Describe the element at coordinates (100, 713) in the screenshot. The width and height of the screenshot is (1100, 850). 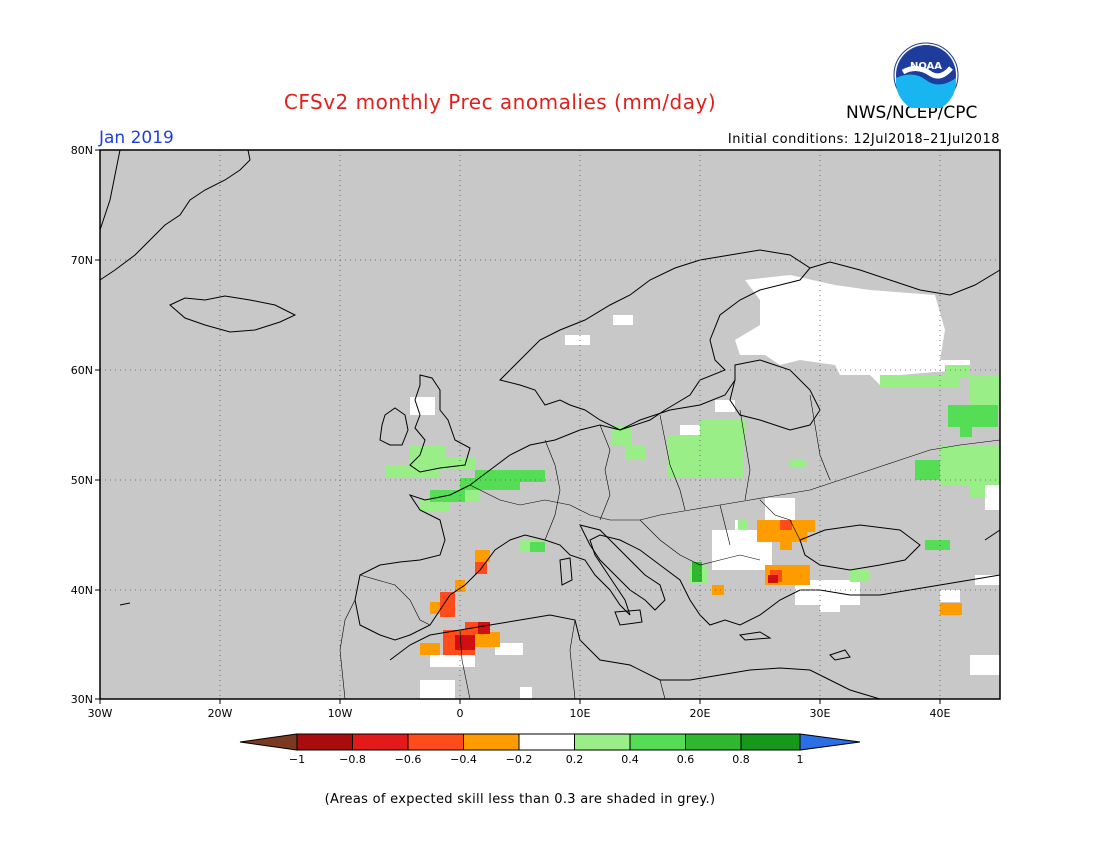
I see `lon-label-30w: 30W` at that location.